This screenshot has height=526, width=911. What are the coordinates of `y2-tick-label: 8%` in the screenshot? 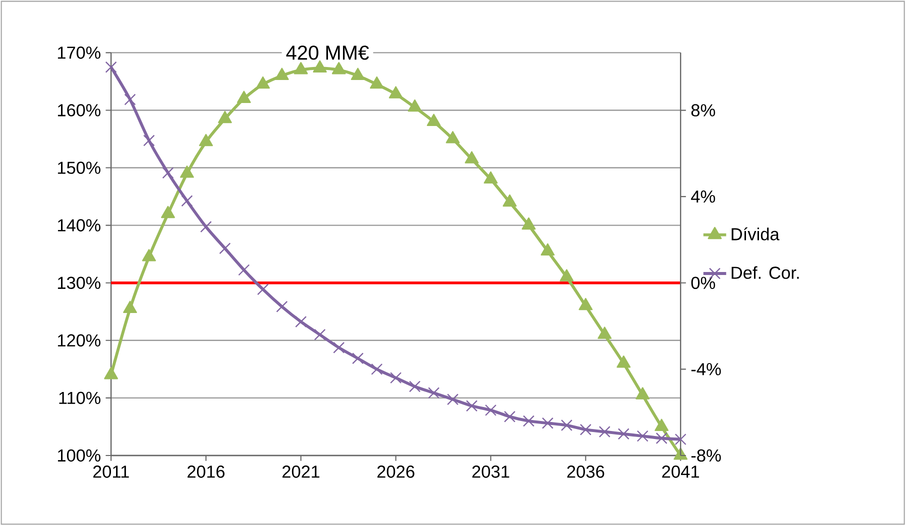 It's located at (703, 110).